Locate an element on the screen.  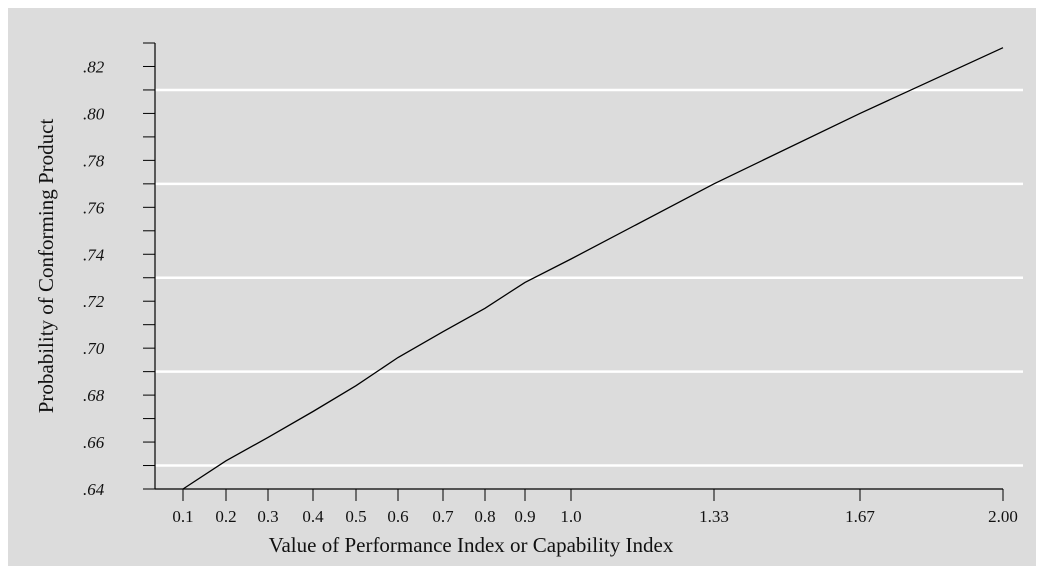
x-tick-label: 1.67 is located at coordinates (860, 516).